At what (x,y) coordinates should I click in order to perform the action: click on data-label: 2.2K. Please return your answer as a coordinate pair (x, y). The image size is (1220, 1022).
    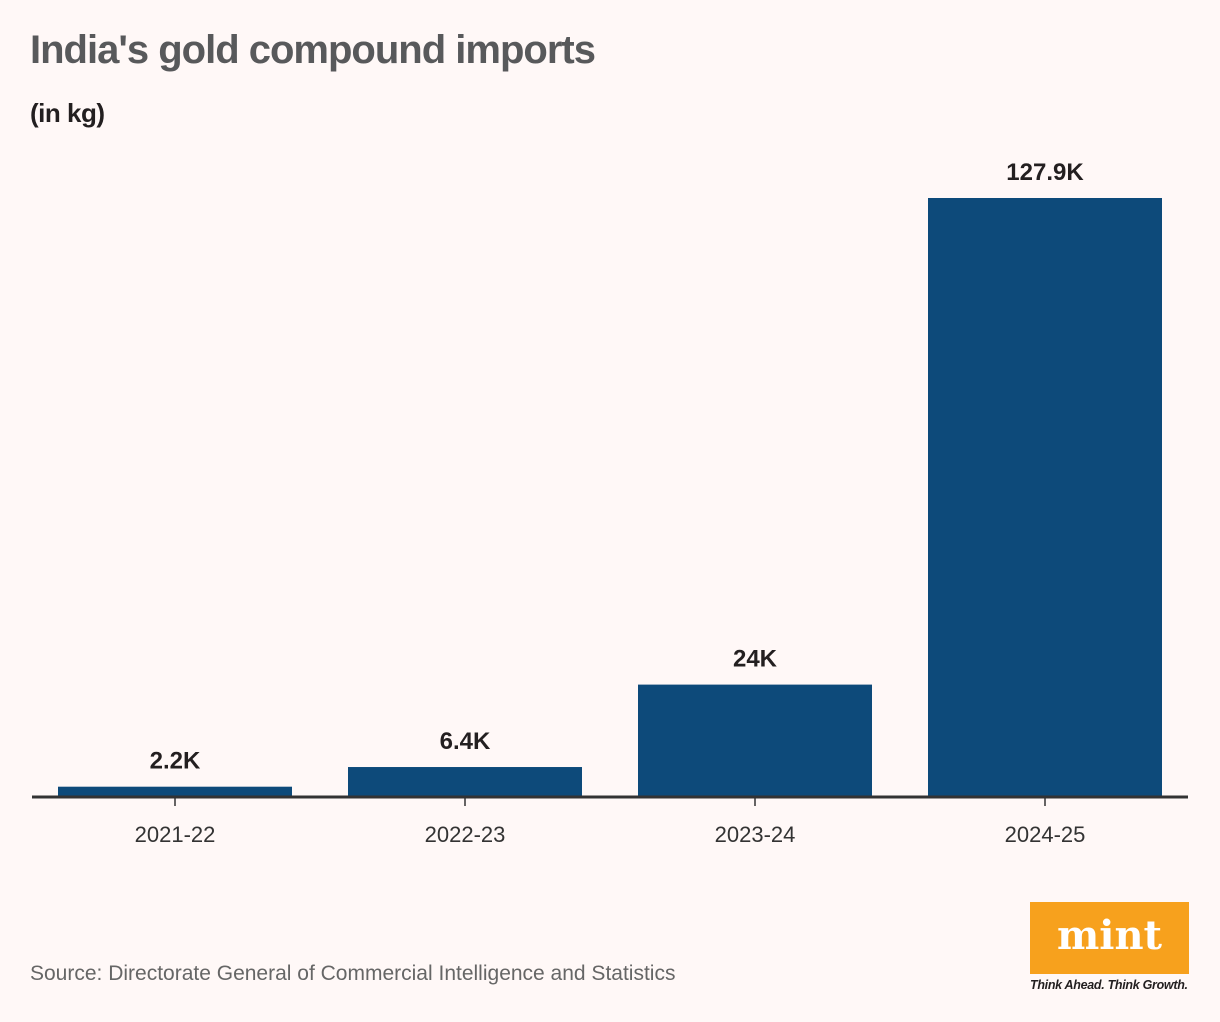
    Looking at the image, I should click on (175, 761).